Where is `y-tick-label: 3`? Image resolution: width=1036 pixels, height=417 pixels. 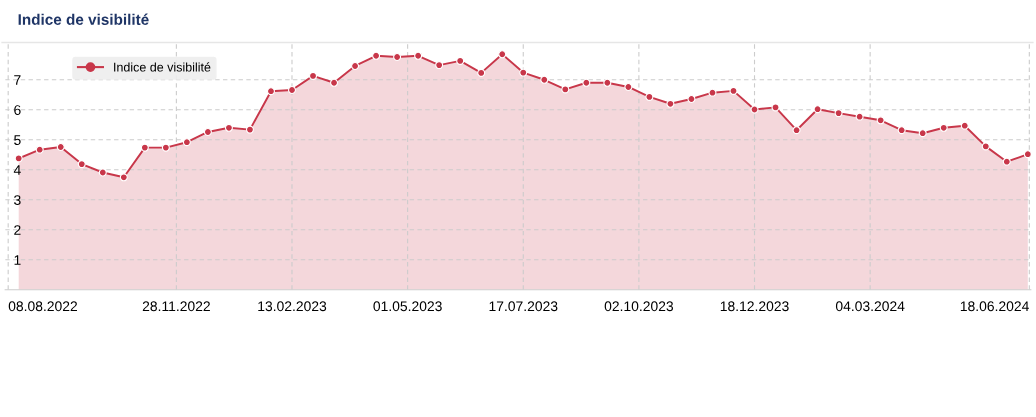 y-tick-label: 3 is located at coordinates (17, 200).